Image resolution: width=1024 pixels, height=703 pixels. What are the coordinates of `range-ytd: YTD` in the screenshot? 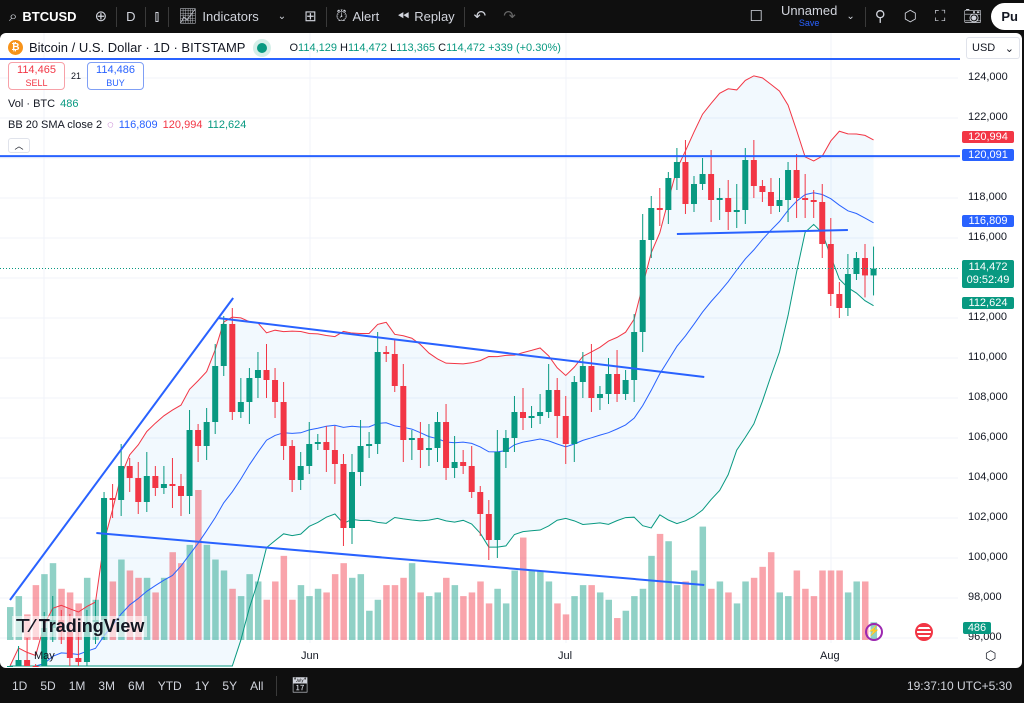 It's located at (169, 685).